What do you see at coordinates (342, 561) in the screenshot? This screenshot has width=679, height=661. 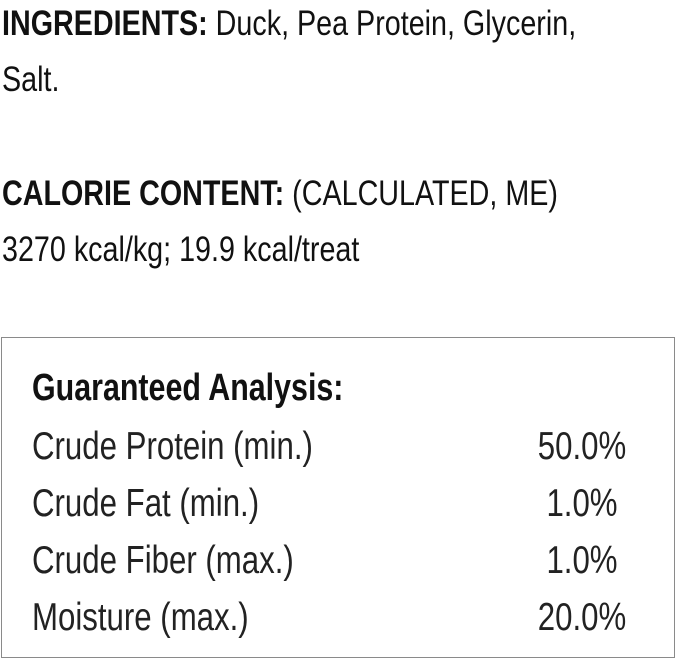 I see `analysis-row: Crude Fiber (max.) 1.0%` at bounding box center [342, 561].